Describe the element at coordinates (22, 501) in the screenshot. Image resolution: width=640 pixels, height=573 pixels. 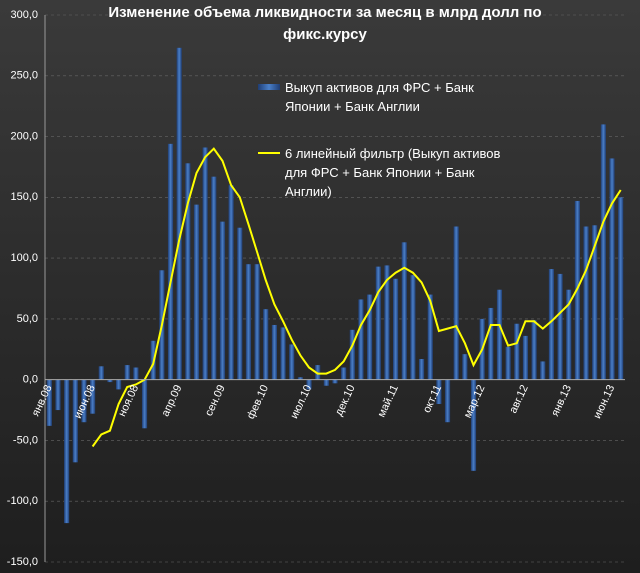
I see `y-tick-label: -100,0` at that location.